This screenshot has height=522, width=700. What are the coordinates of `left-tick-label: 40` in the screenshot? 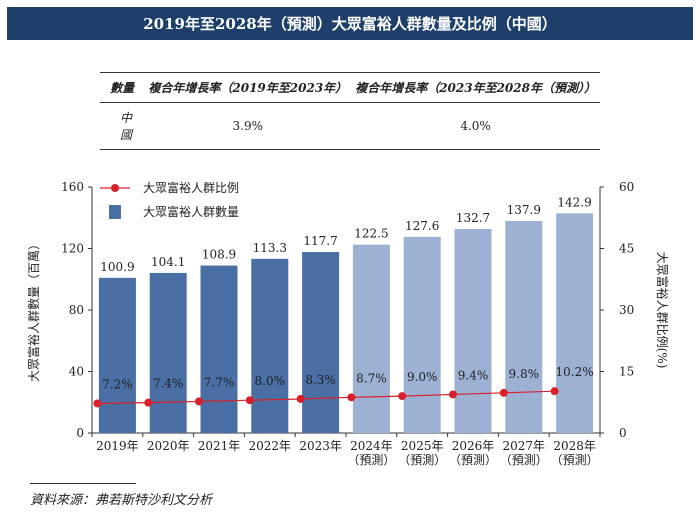 It's located at (76, 372).